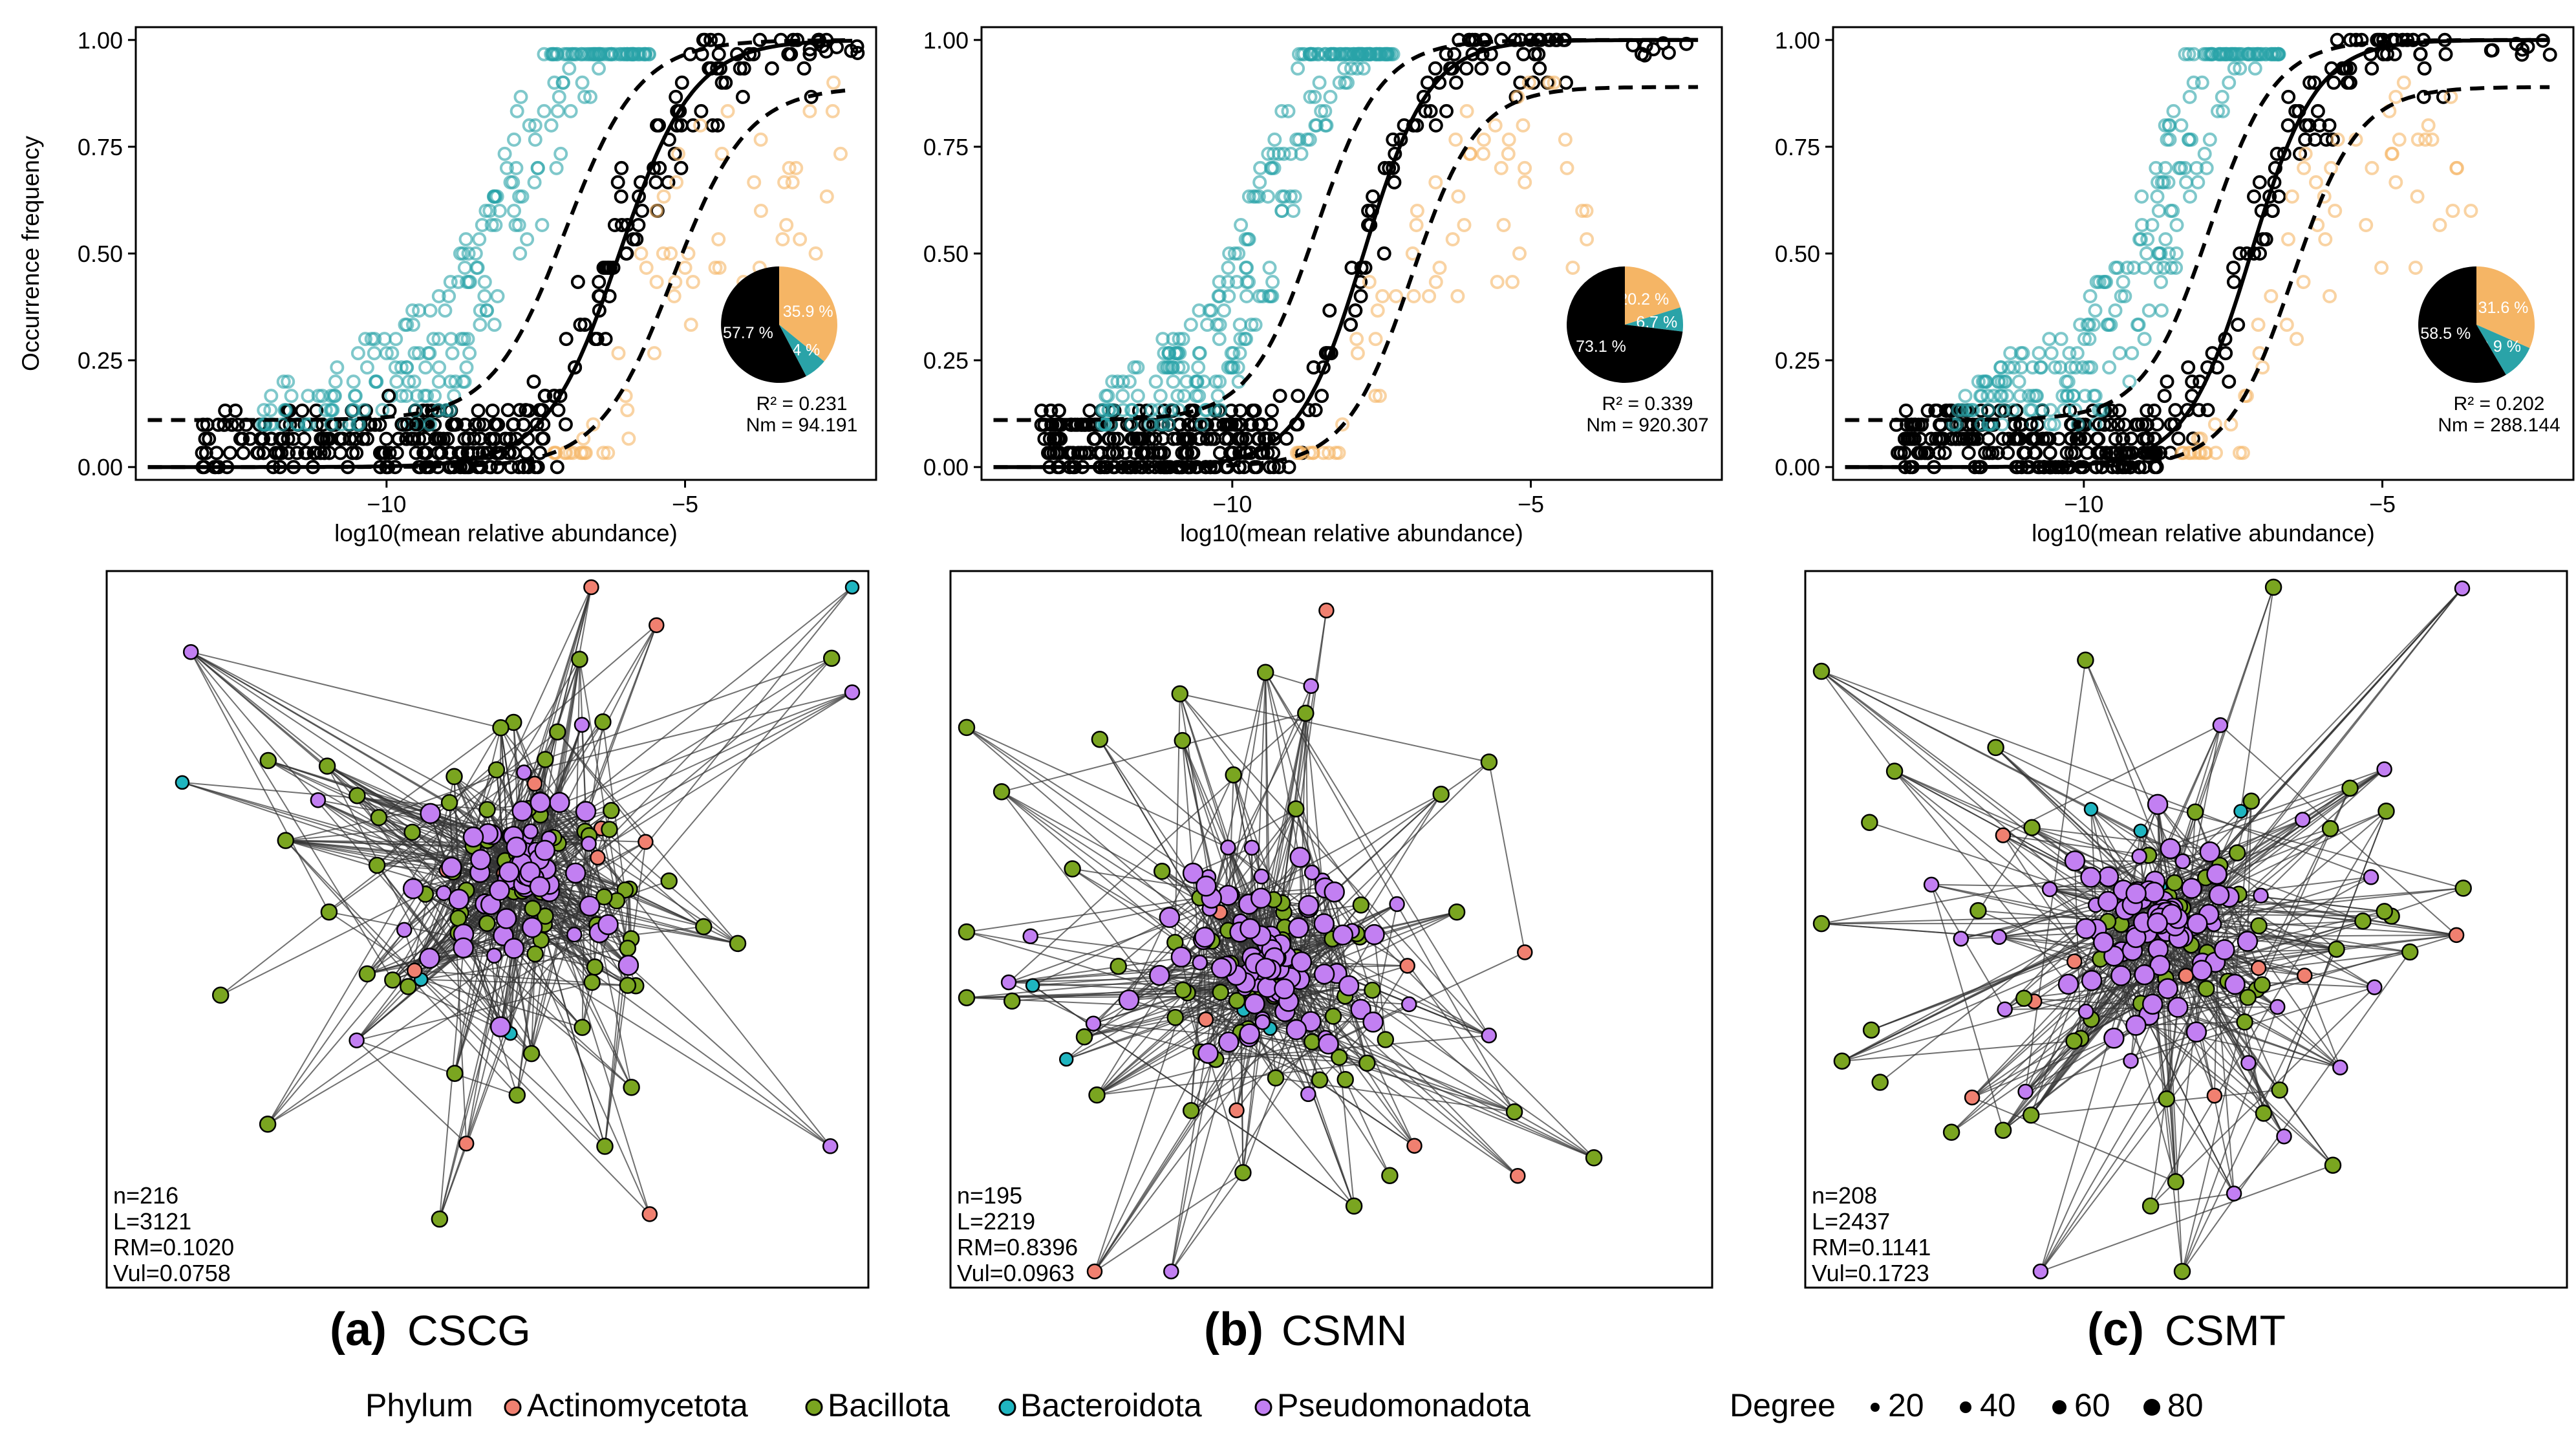  I want to click on y-tick-label: 0.75, so click(946, 147).